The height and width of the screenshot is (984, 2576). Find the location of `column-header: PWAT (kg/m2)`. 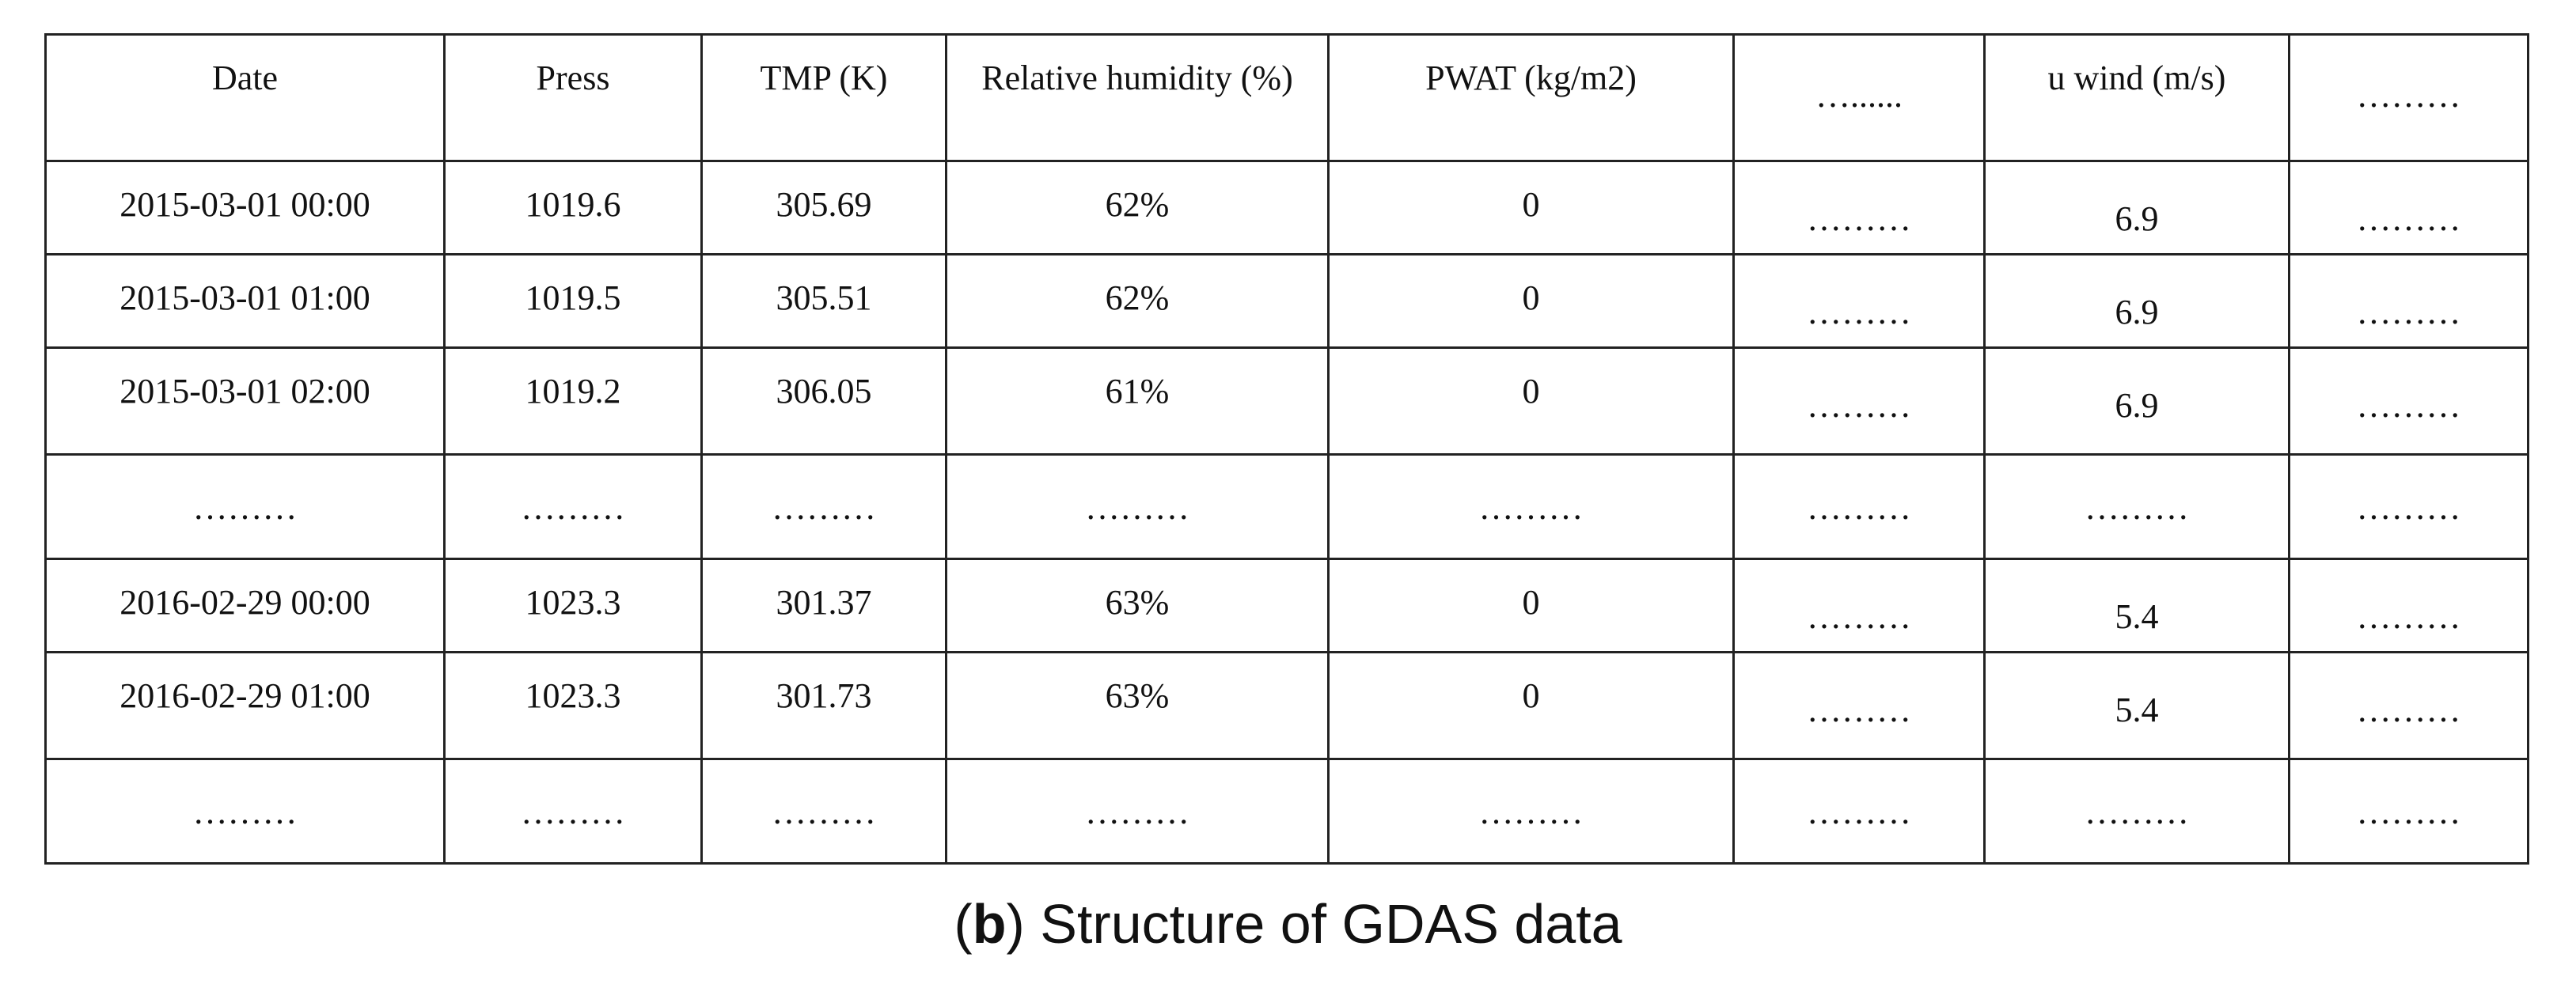

column-header: PWAT (kg/m2) is located at coordinates (1531, 97).